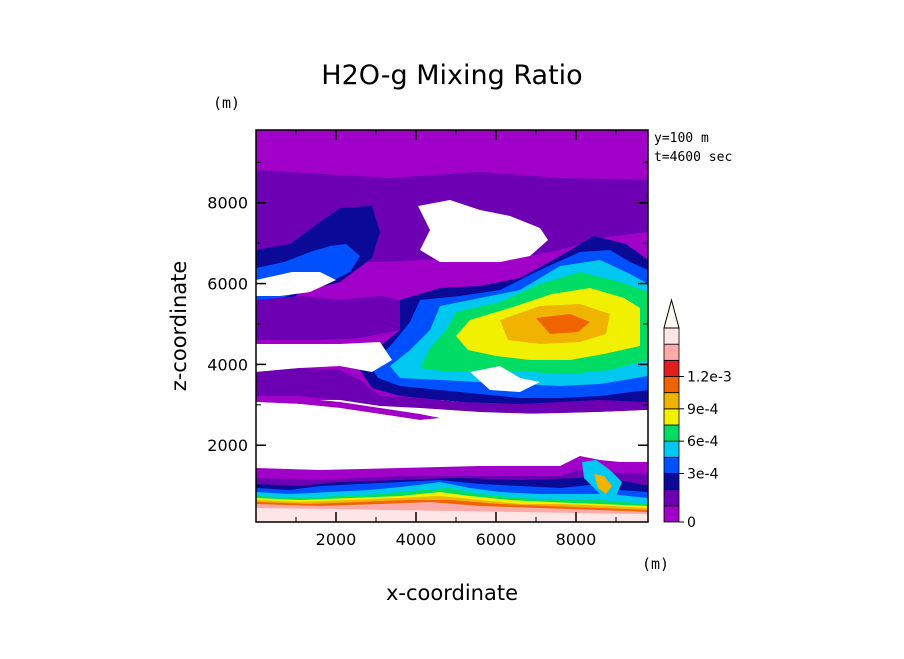 The height and width of the screenshot is (659, 904). I want to click on x-tick-label: 4000, so click(416, 539).